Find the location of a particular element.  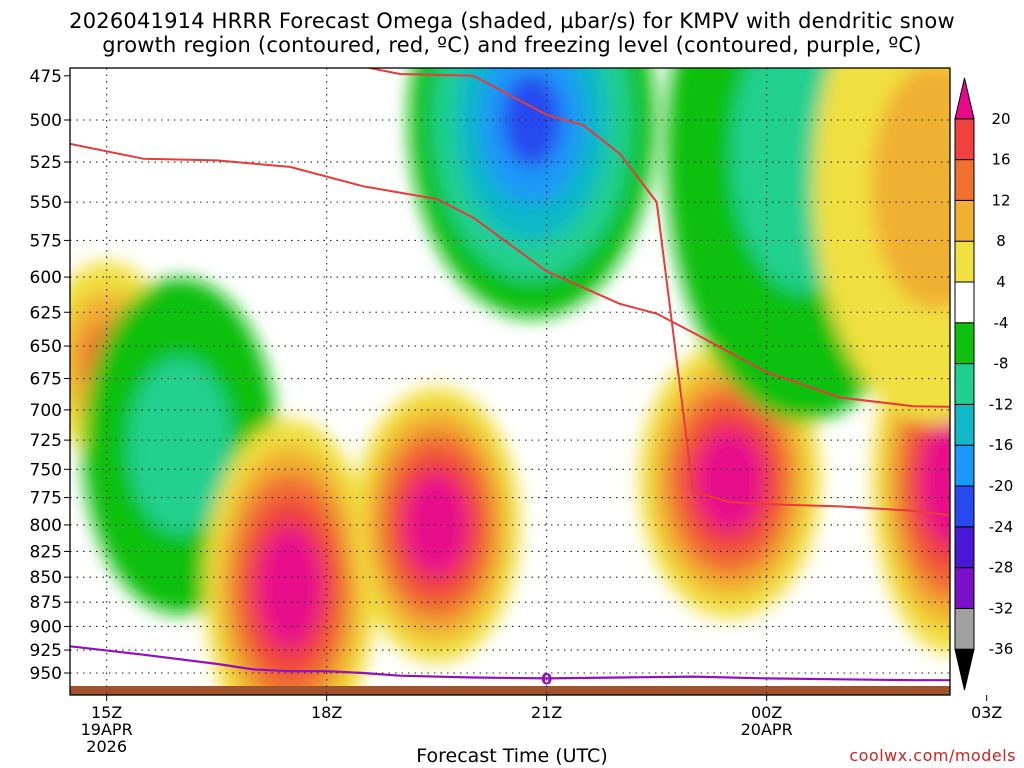

colorbar-label--4: -4 is located at coordinates (1001, 323).